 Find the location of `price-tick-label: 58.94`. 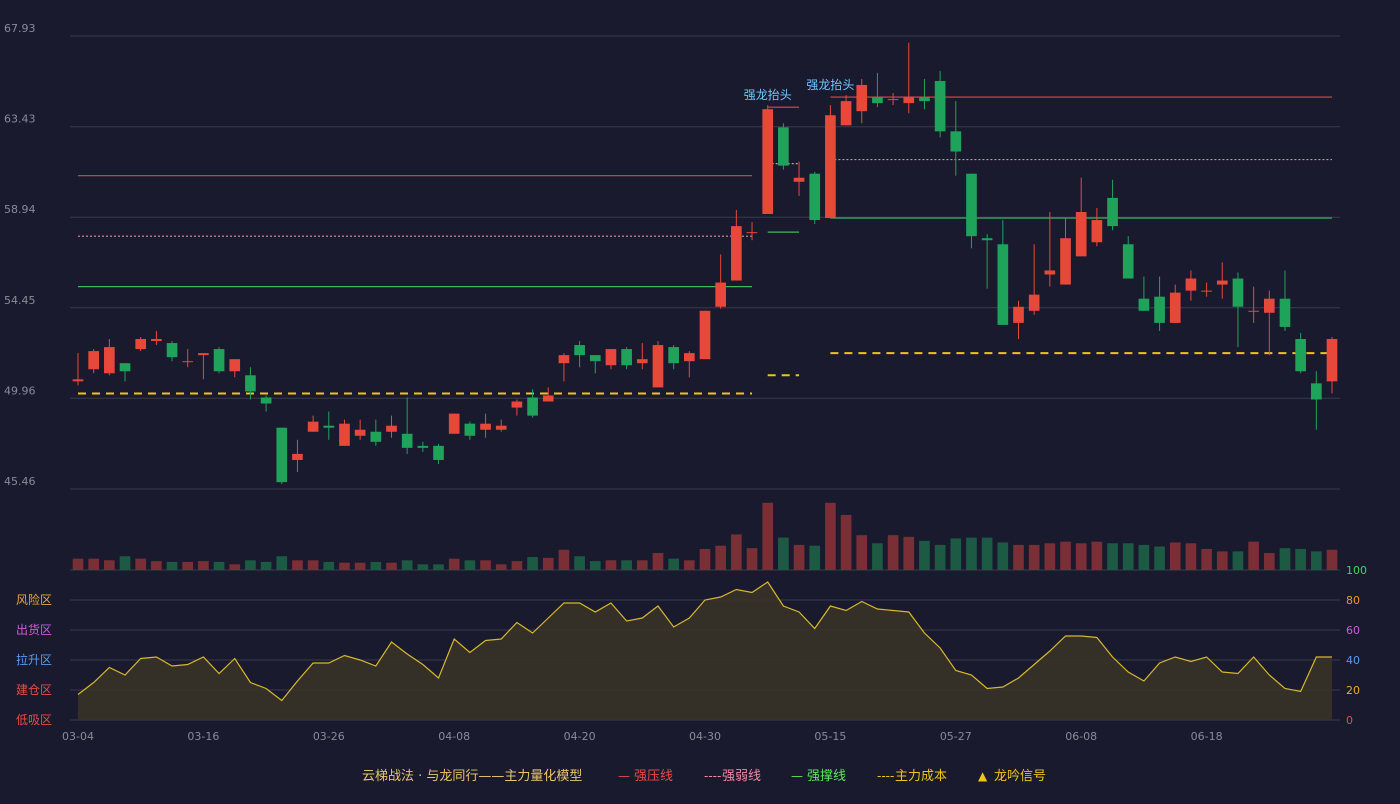

price-tick-label: 58.94 is located at coordinates (20, 209).